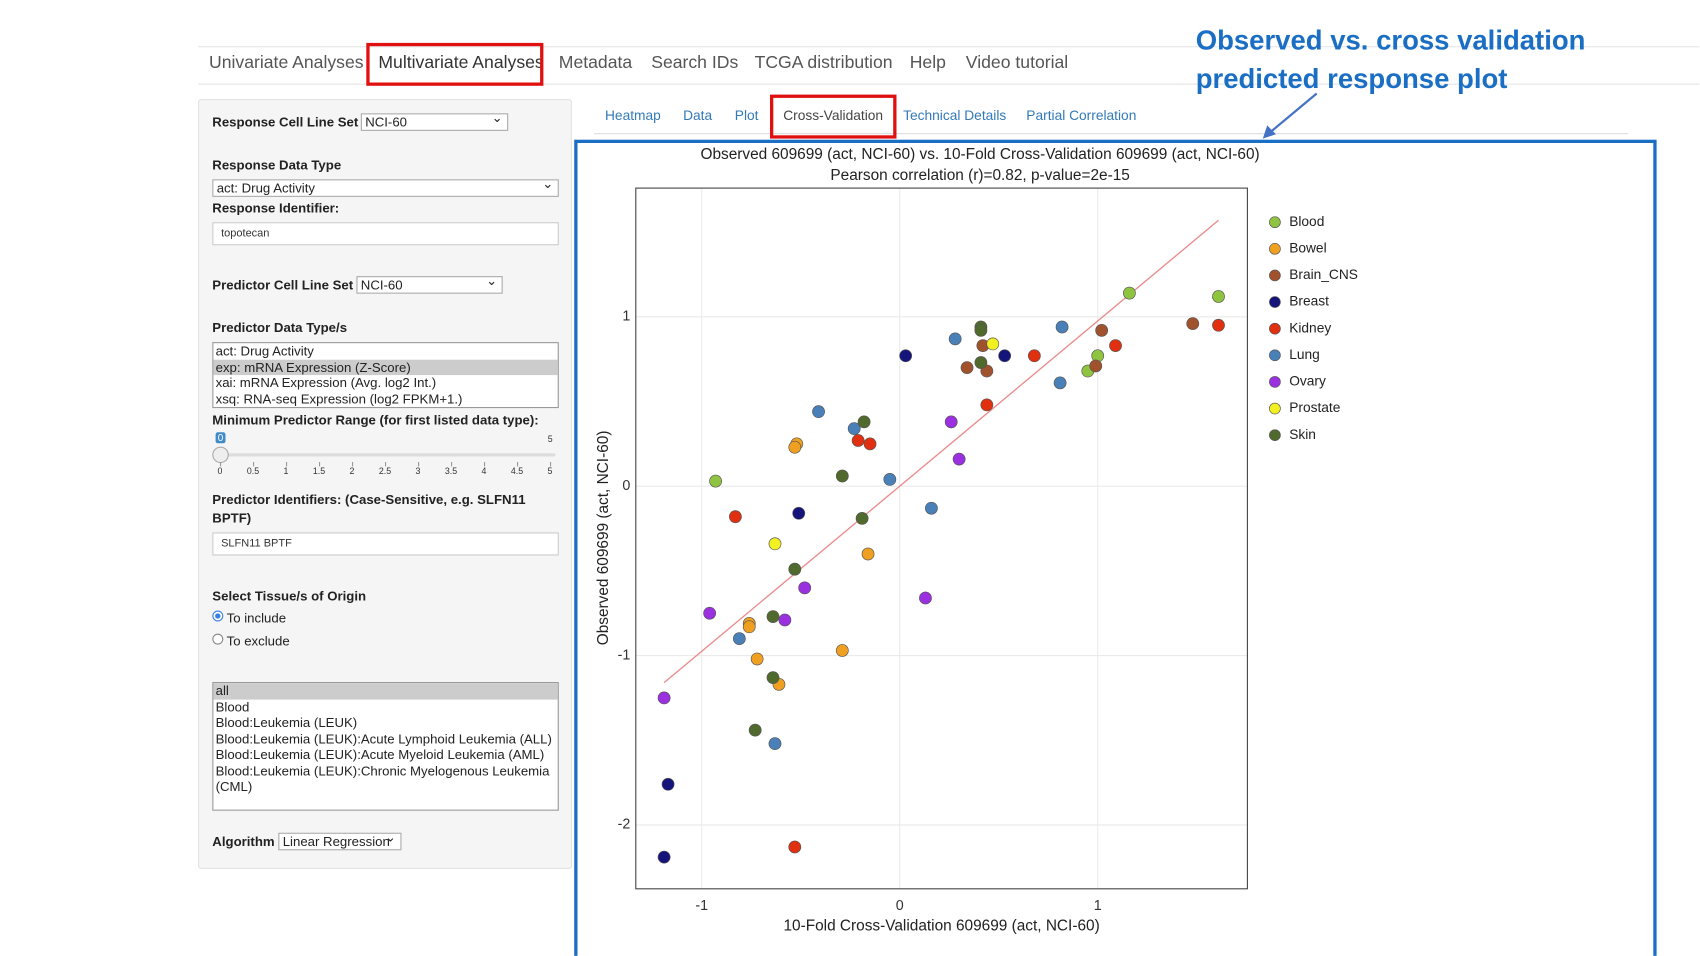 This screenshot has width=1700, height=956. Describe the element at coordinates (1017, 63) in the screenshot. I see `nav-tab: Video tutorial` at that location.